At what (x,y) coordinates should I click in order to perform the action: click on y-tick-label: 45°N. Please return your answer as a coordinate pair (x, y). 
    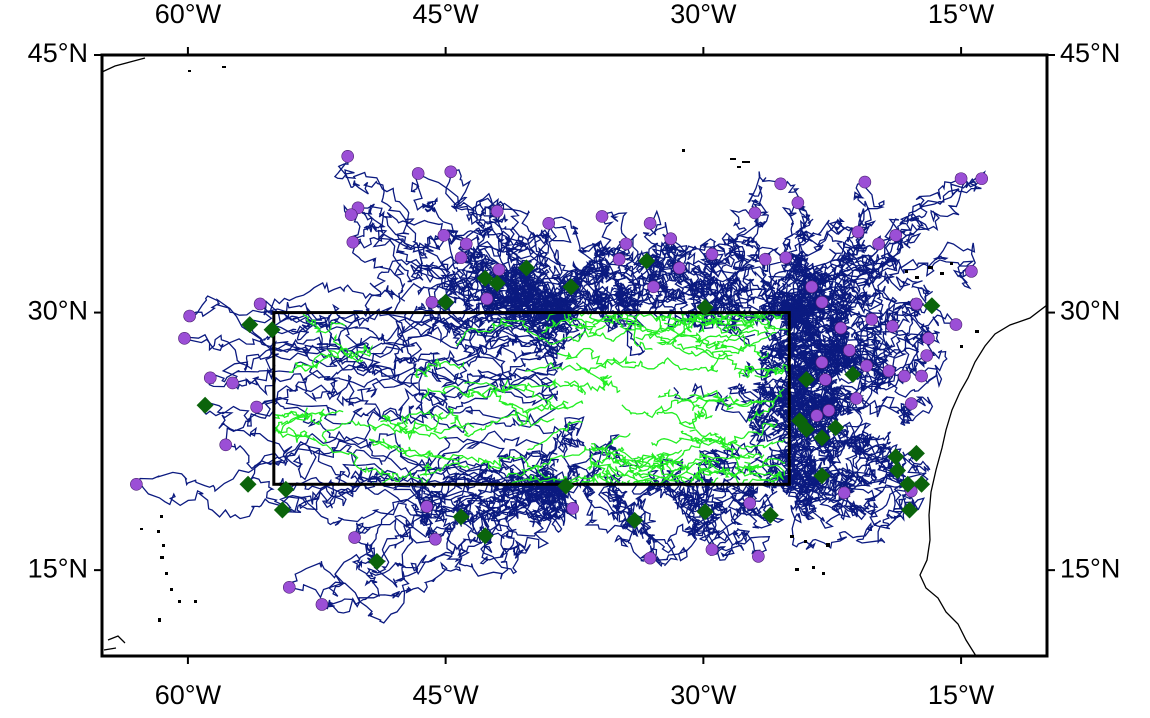
    Looking at the image, I should click on (58, 53).